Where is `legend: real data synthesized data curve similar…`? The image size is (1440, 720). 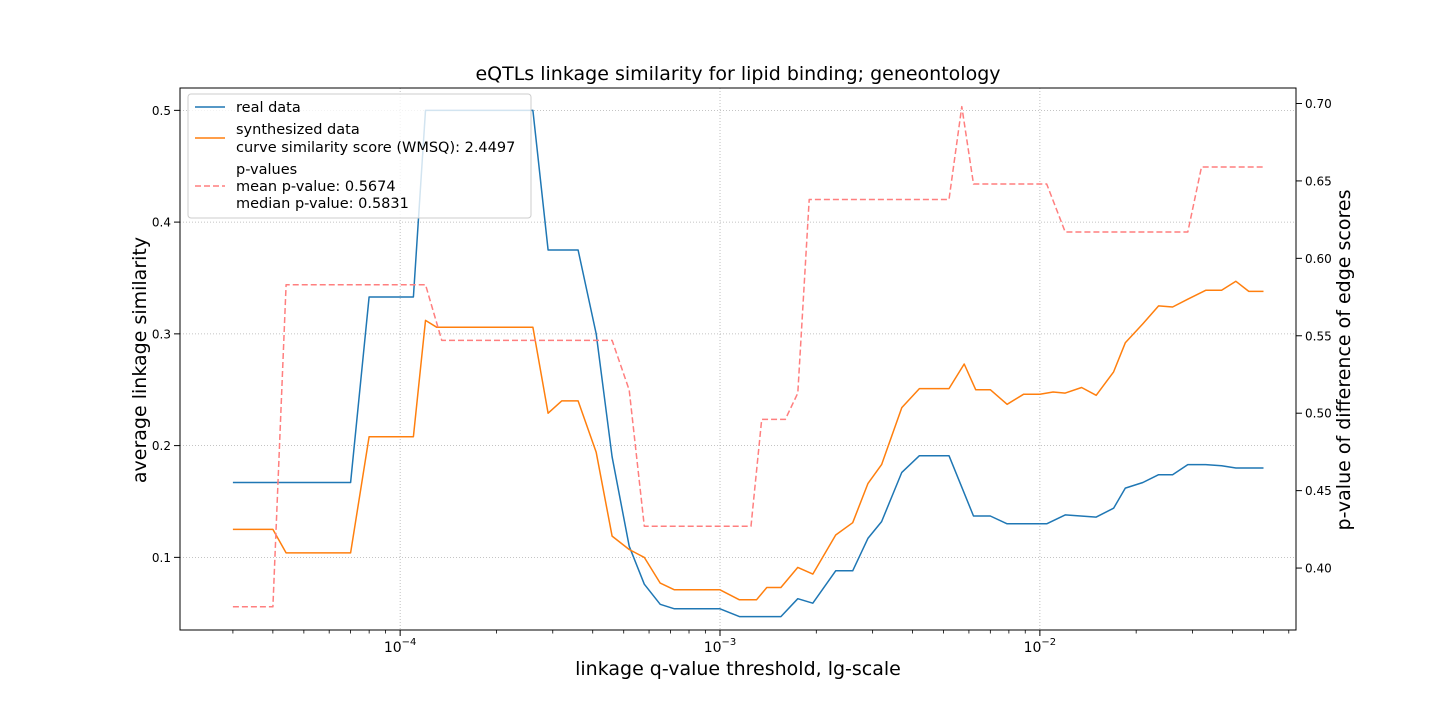 legend: real data synthesized data curve similar… is located at coordinates (359, 156).